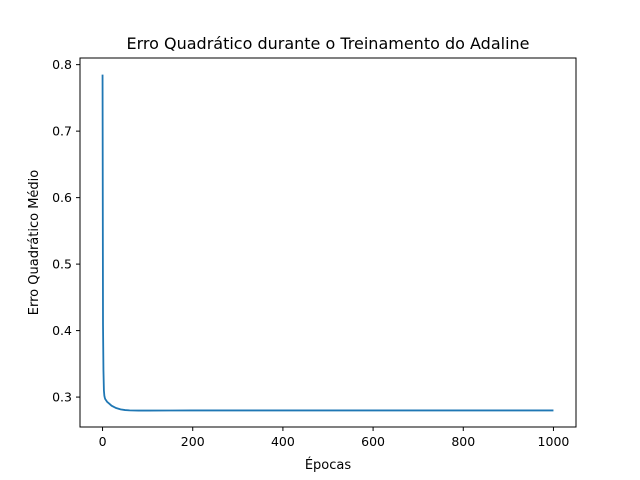 Image resolution: width=640 pixels, height=480 pixels. I want to click on y-tick-label: 0.7, so click(62, 131).